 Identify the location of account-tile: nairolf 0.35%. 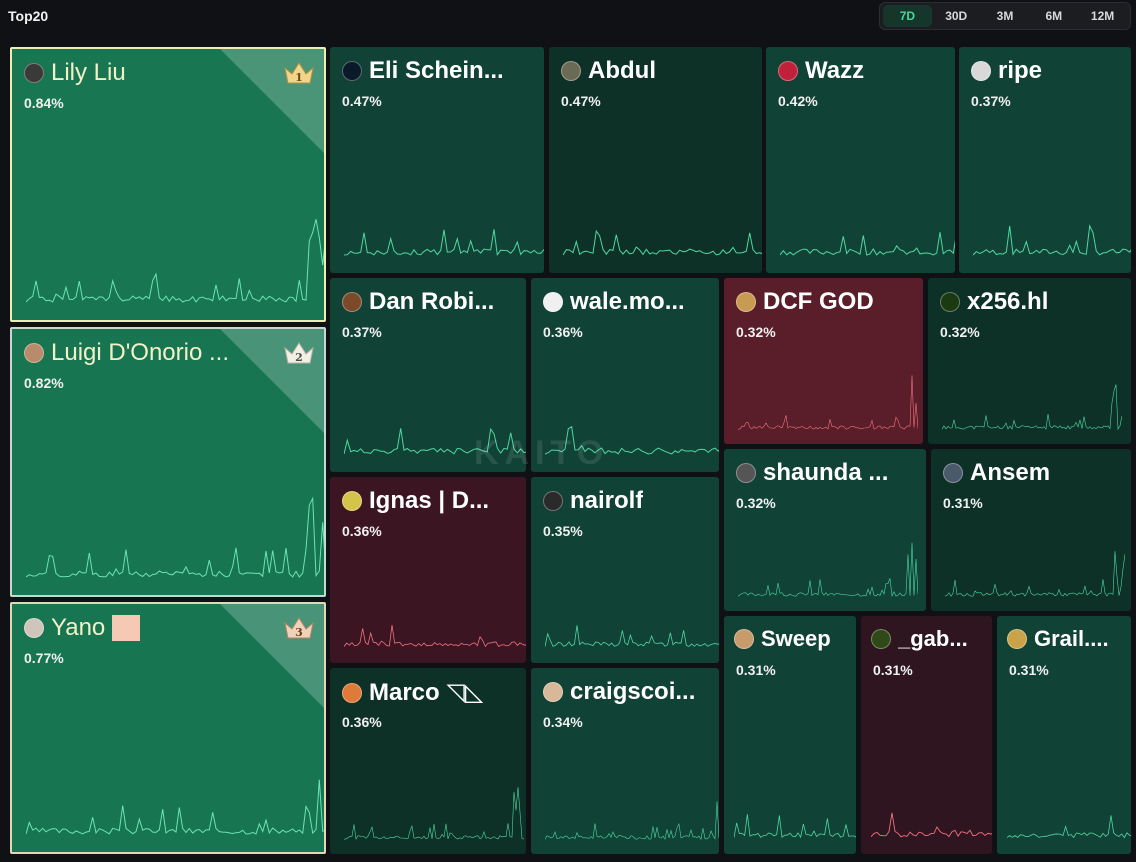
(625, 570).